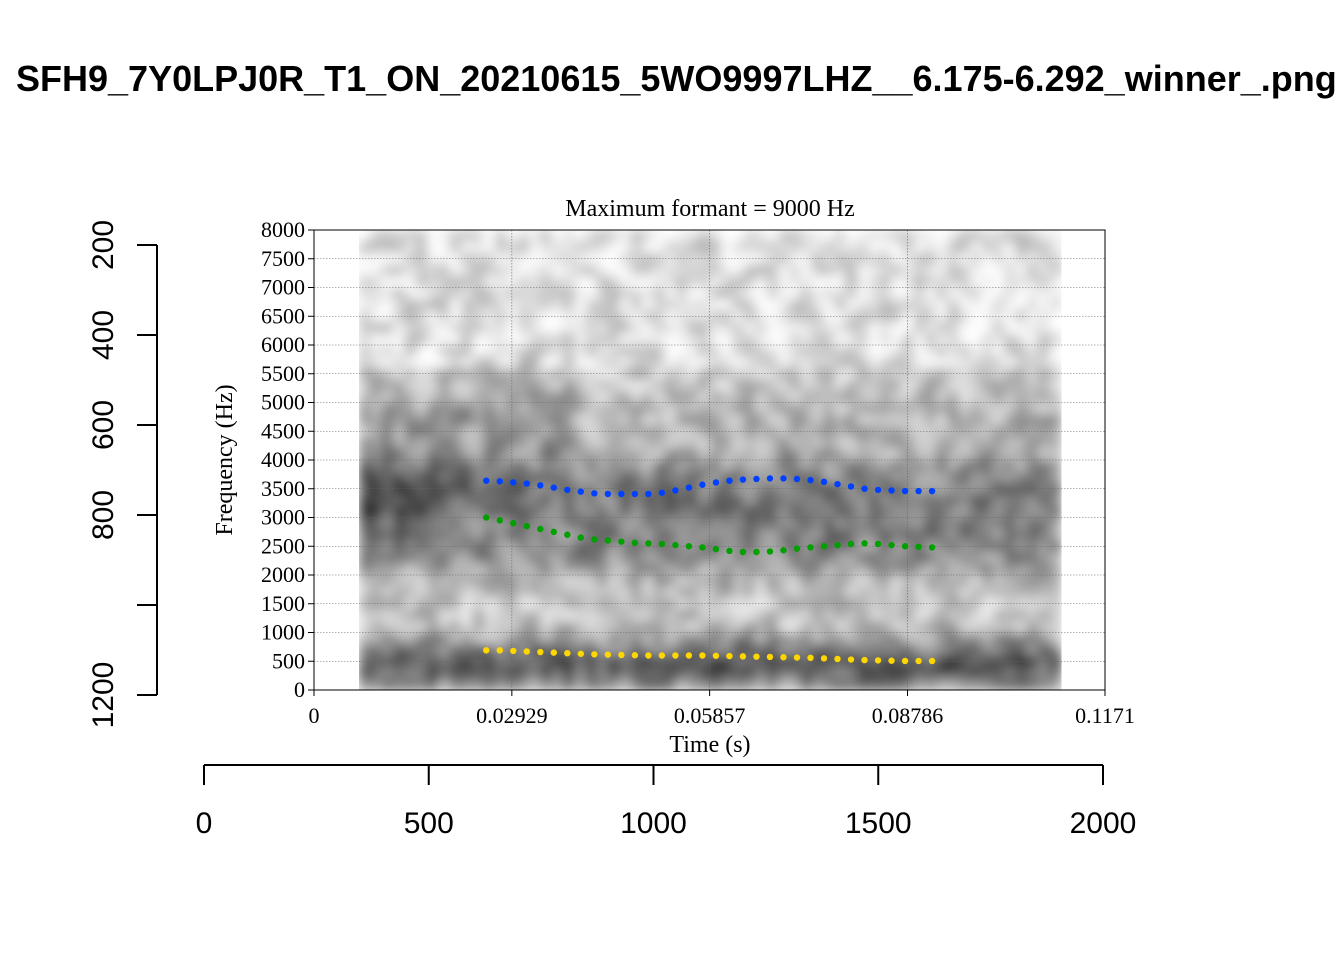  Describe the element at coordinates (283, 258) in the screenshot. I see `y-tick-label: 7500` at that location.